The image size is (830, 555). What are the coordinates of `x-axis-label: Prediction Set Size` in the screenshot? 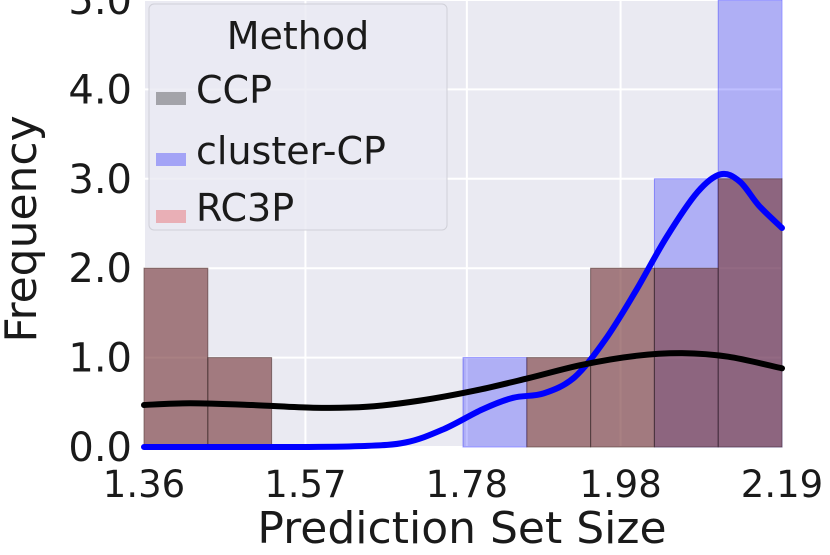 It's located at (461, 528).